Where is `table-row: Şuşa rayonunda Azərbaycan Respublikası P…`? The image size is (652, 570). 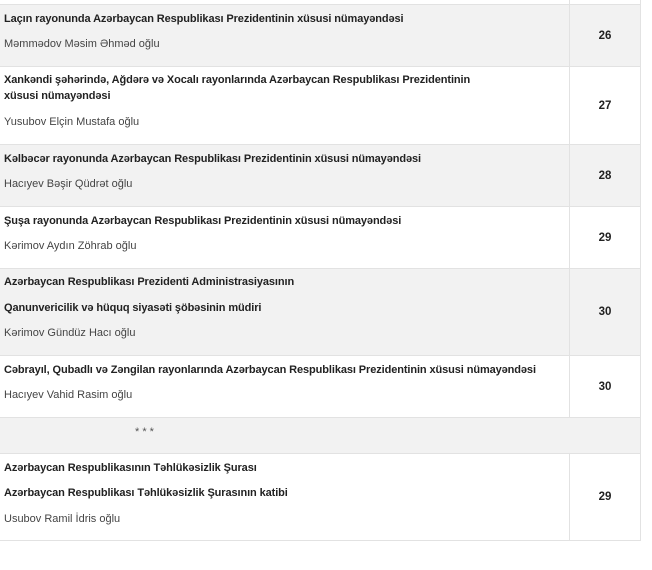 table-row: Şuşa rayonunda Azərbaycan Respublikası P… is located at coordinates (320, 238).